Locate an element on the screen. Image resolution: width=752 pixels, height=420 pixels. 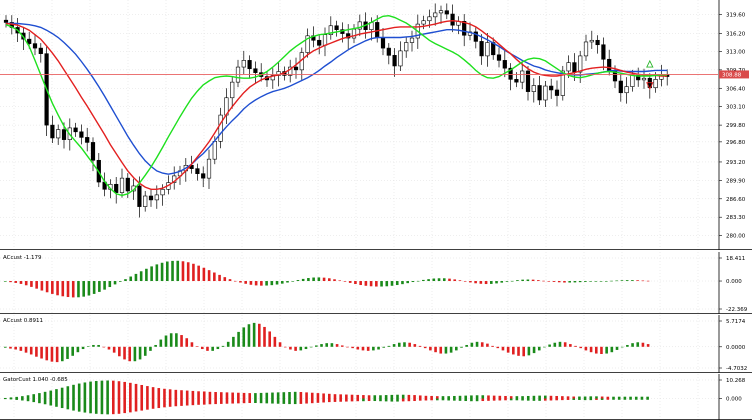
gator-pane-svg: 10.268 0.000 is located at coordinates (376, 397).